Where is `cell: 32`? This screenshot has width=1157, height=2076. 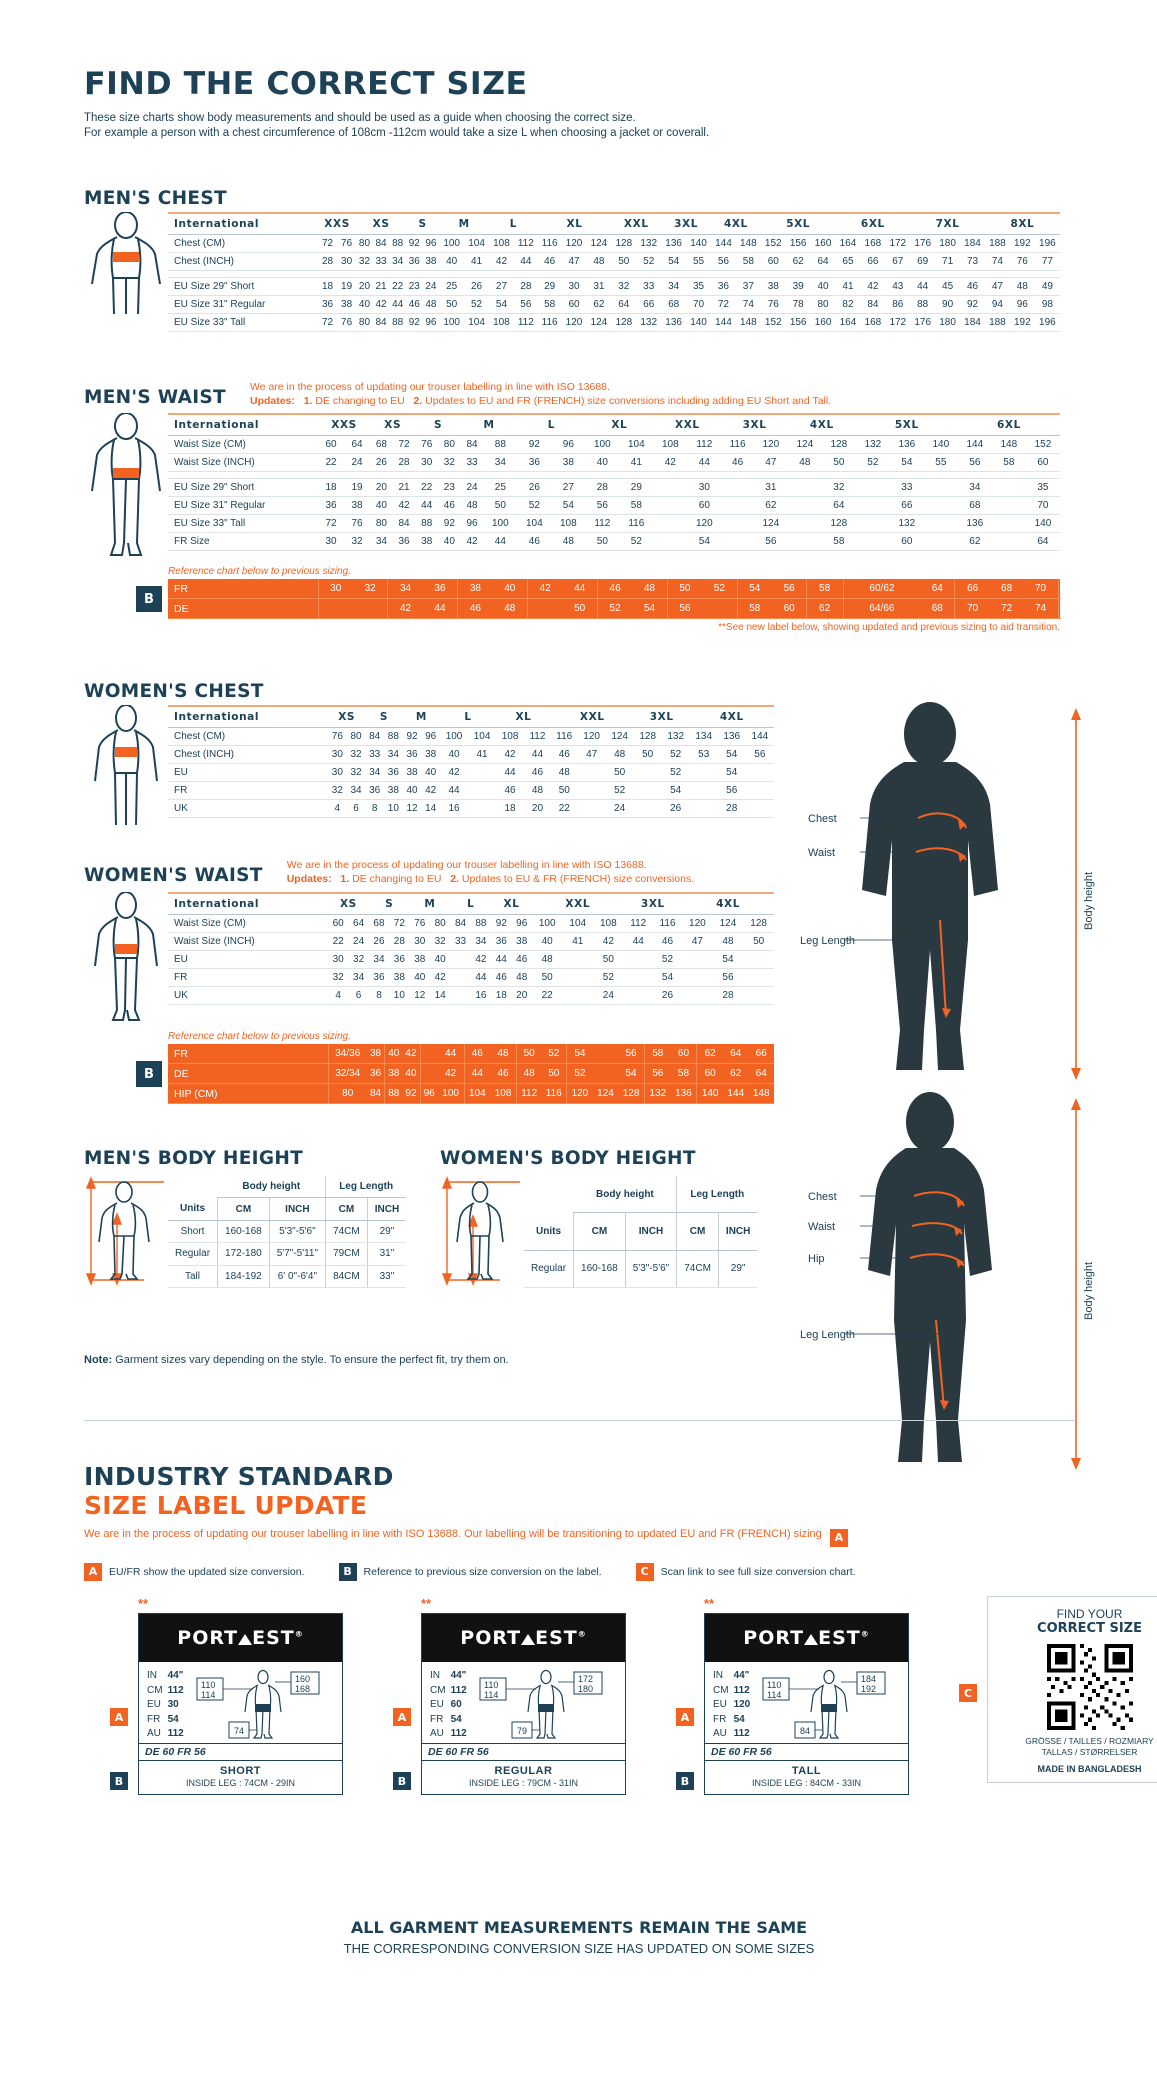
cell: 32 is located at coordinates (358, 959).